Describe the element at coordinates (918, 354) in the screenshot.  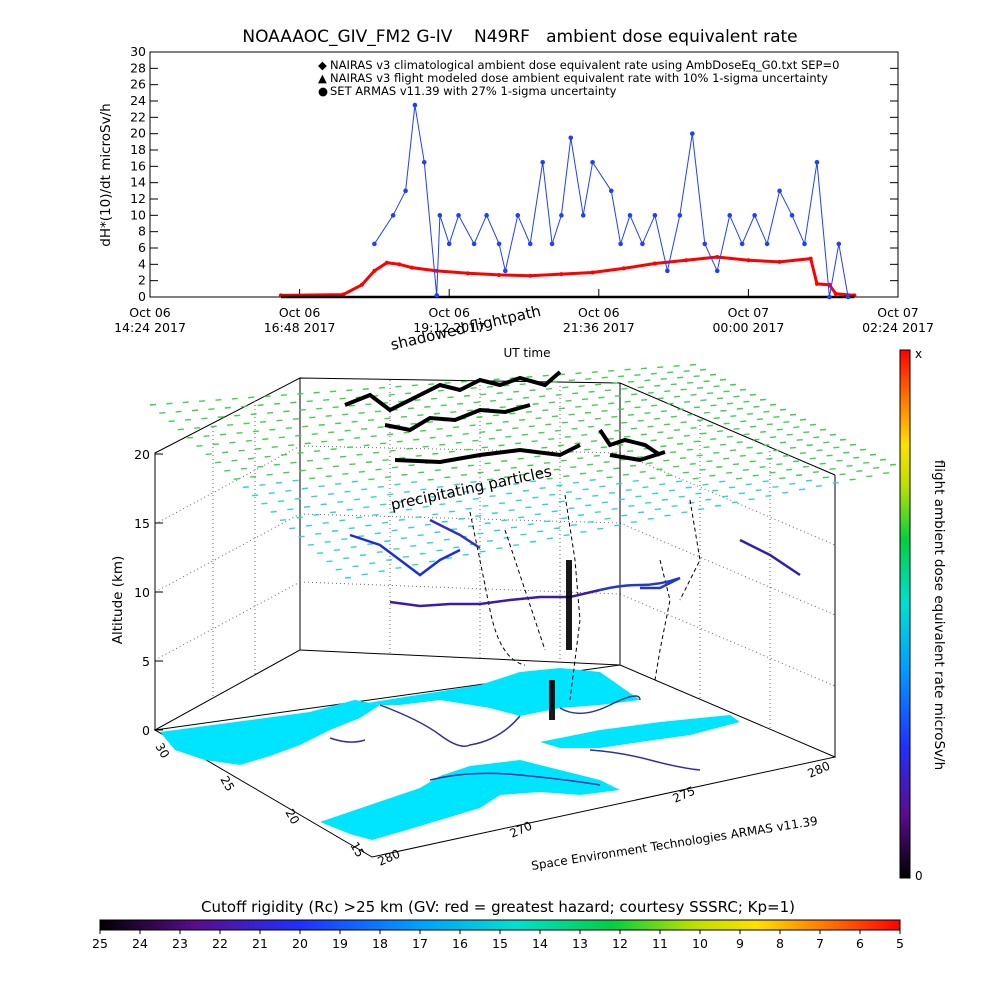
I see `colorbar-top-label: x` at that location.